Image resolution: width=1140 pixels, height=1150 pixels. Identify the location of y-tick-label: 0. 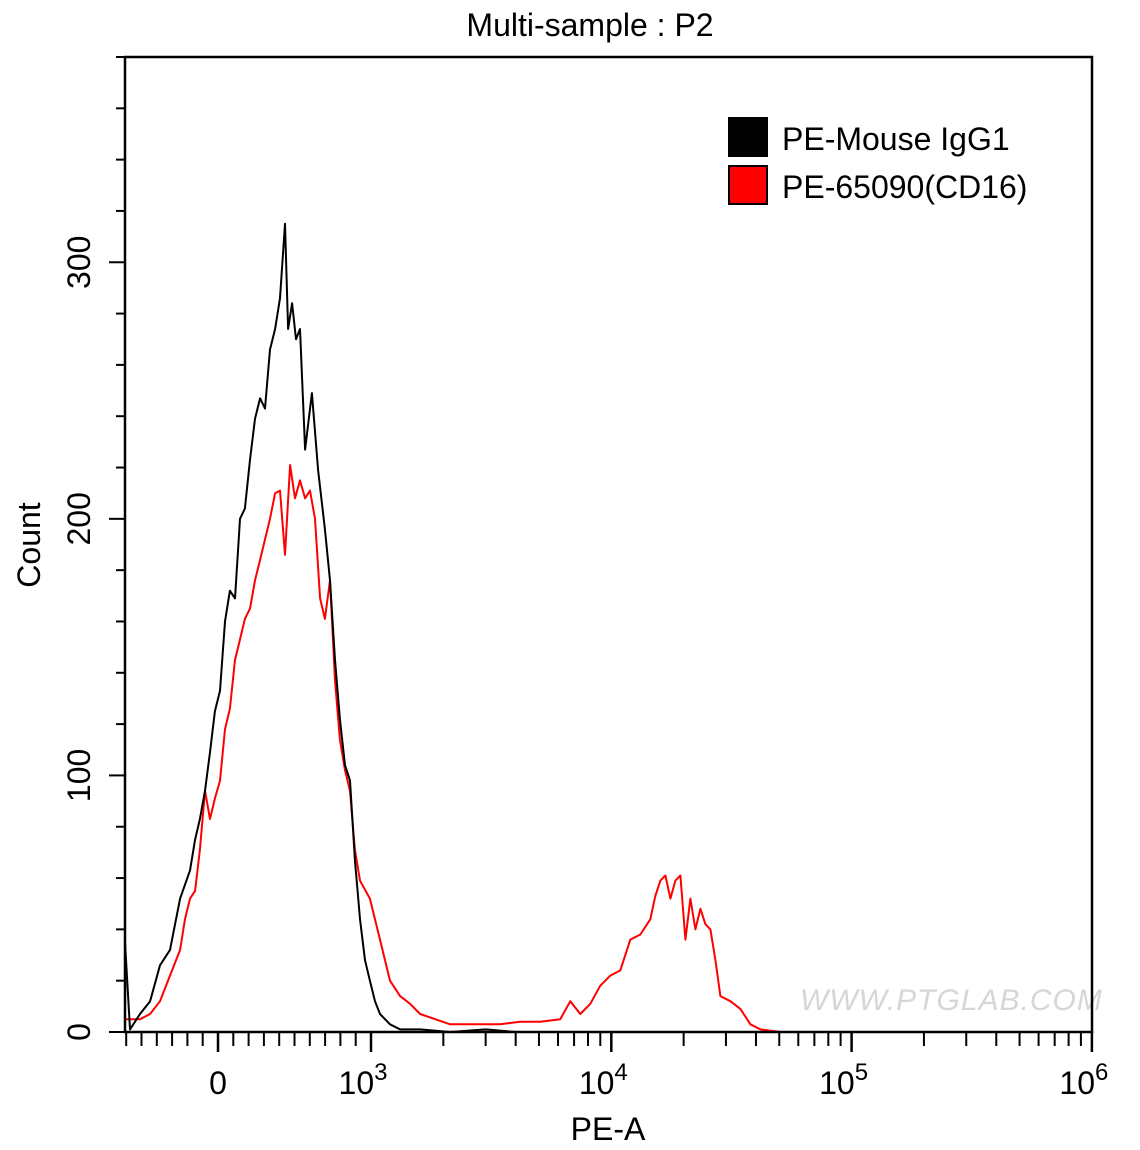
(79, 1032).